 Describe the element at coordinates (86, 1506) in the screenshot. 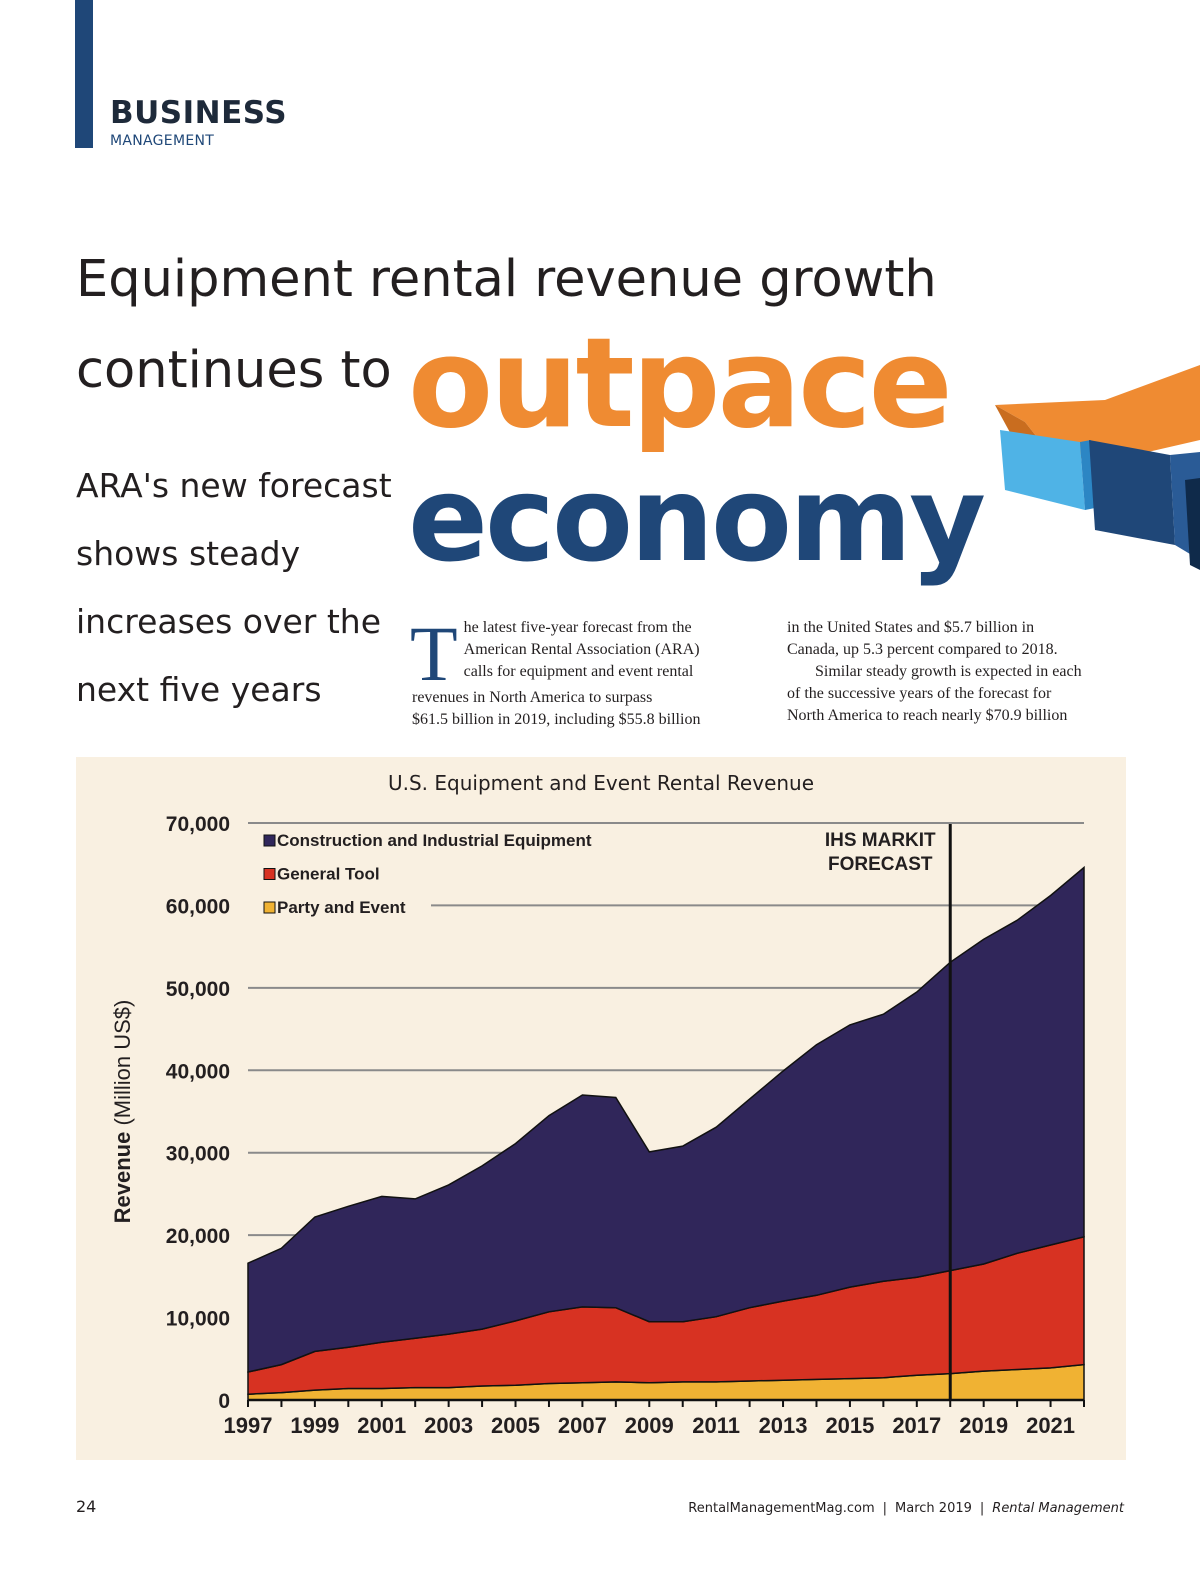

I see `page-number: 24` at that location.